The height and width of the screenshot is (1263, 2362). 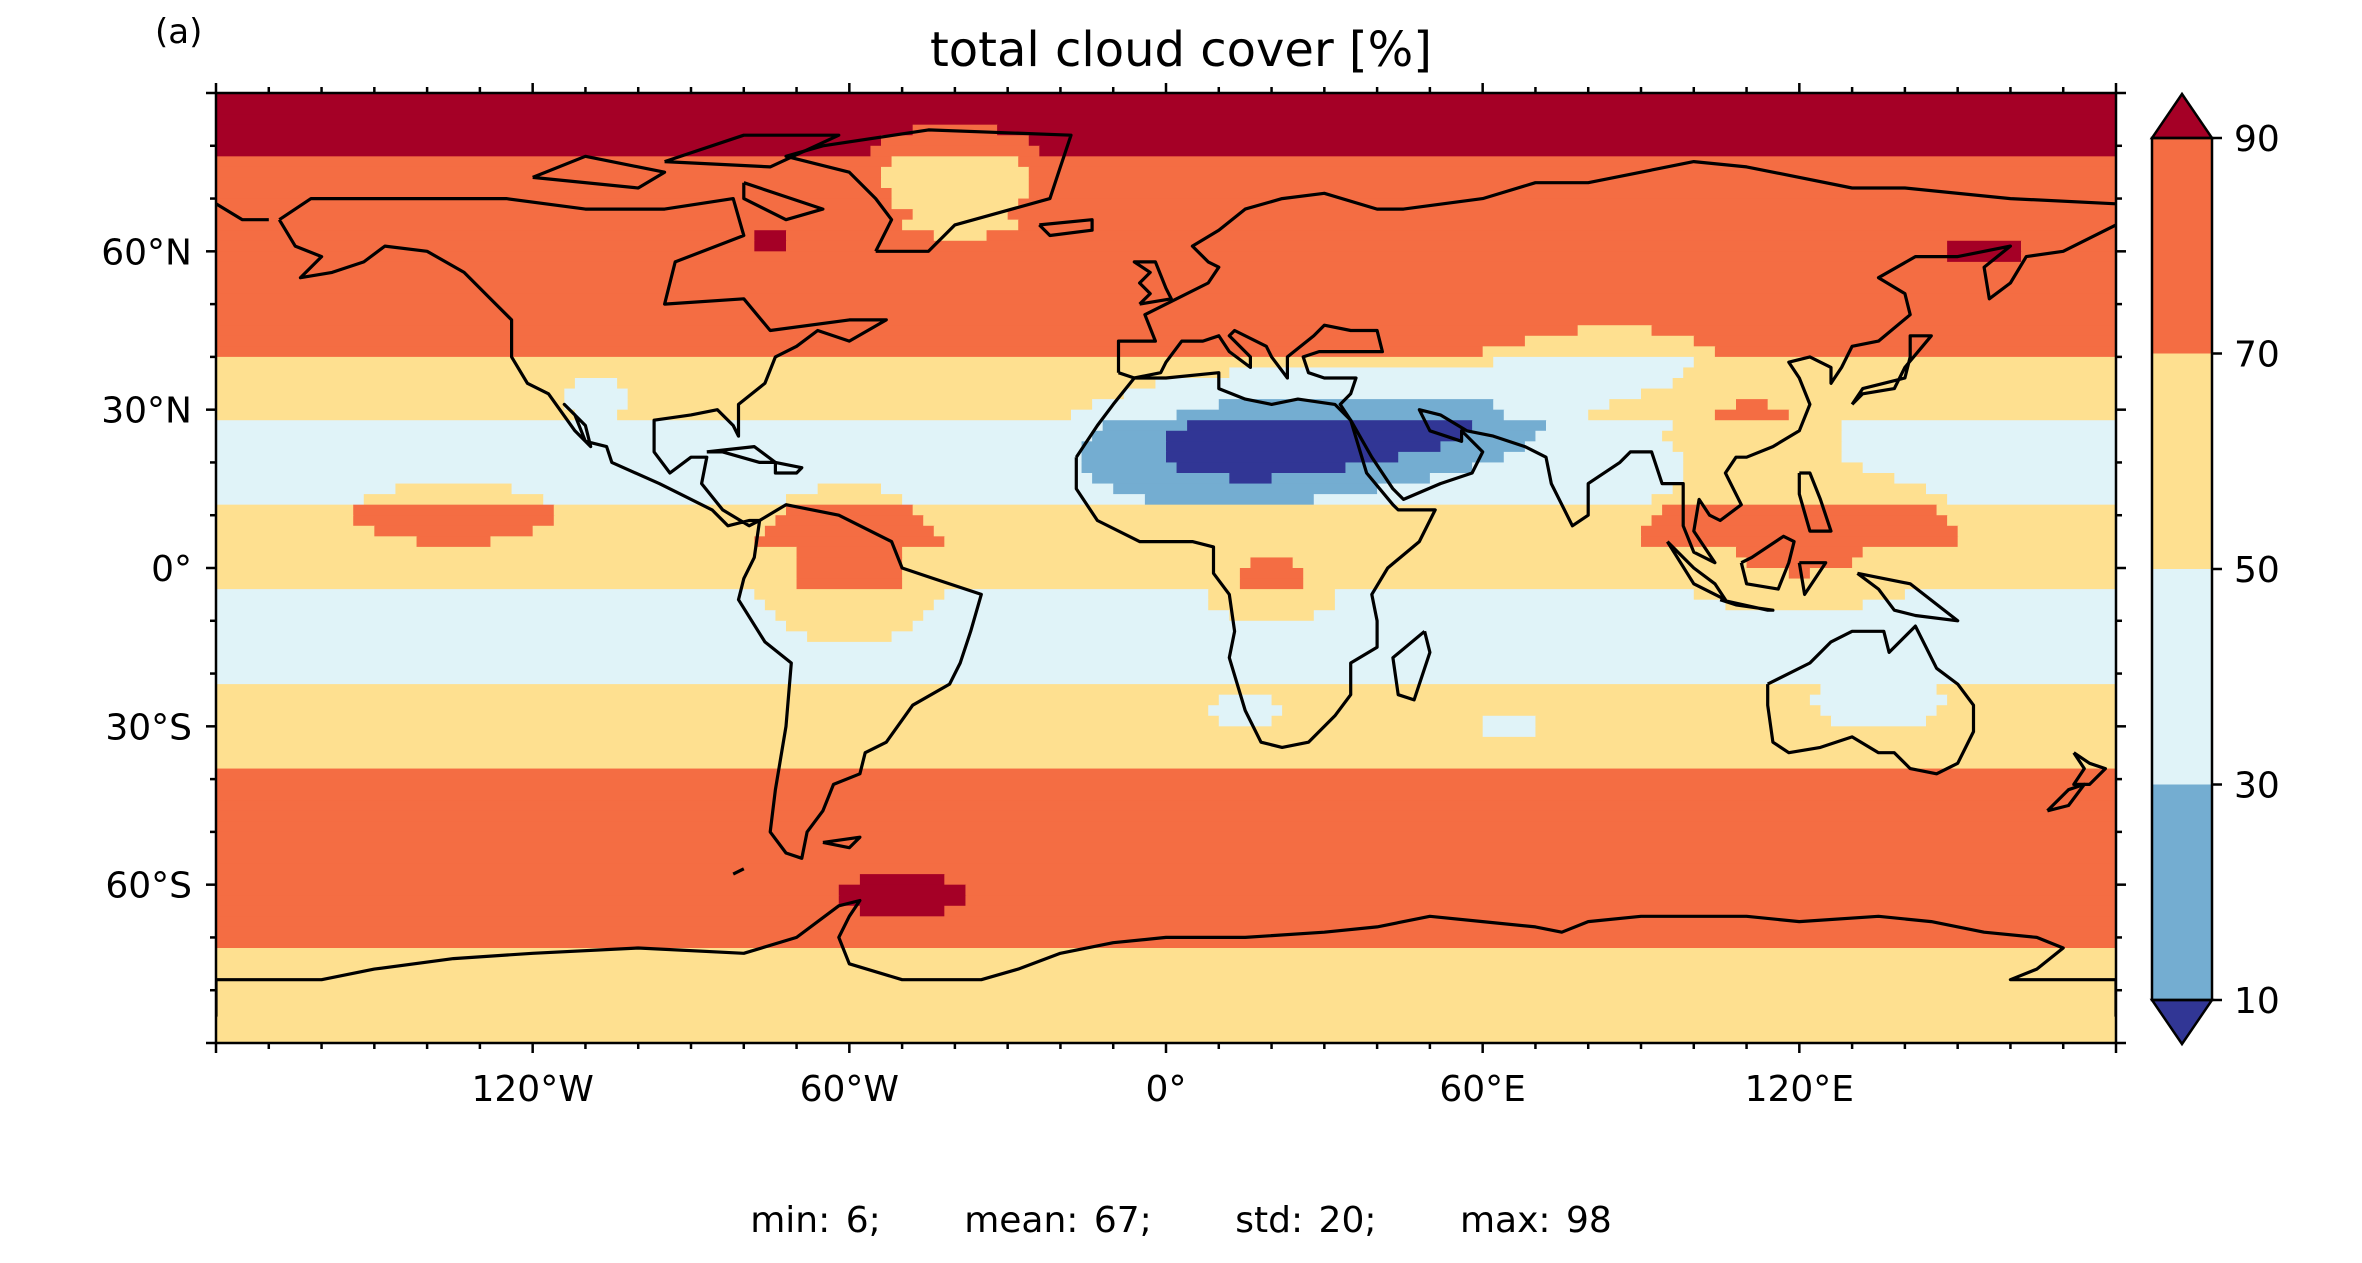 What do you see at coordinates (2214, 569) in the screenshot?
I see `colorbar: 10 30 50 70 90` at bounding box center [2214, 569].